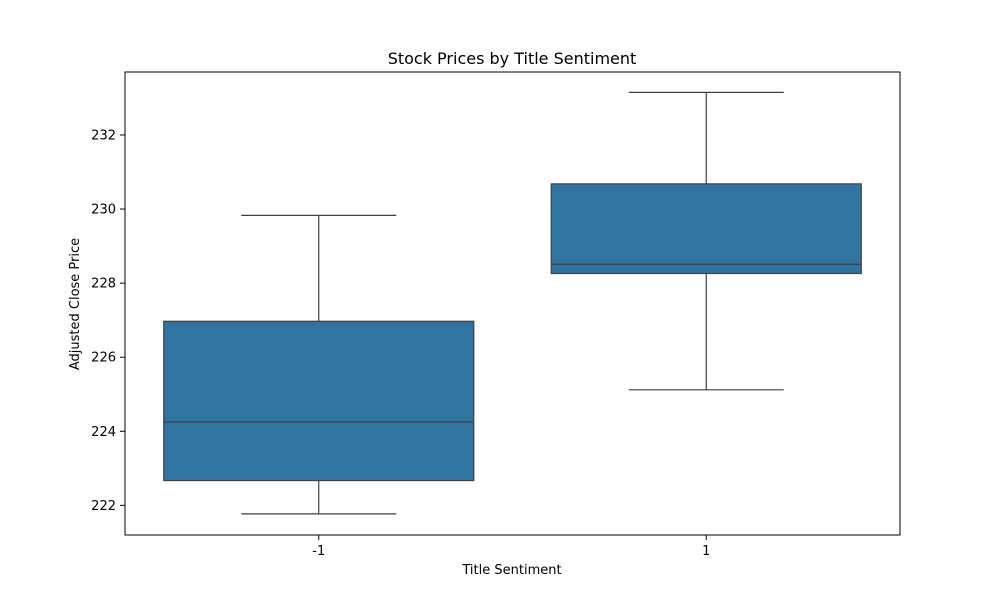 The width and height of the screenshot is (1000, 600). Describe the element at coordinates (103, 358) in the screenshot. I see `y-tick-label: 226` at that location.